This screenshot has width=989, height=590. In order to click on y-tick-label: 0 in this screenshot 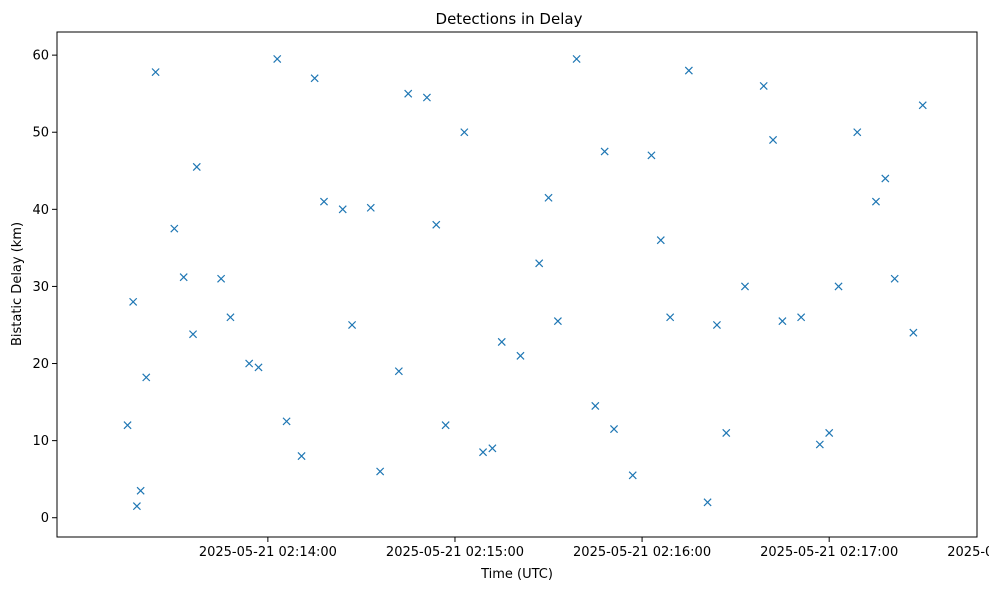, I will do `click(45, 518)`.